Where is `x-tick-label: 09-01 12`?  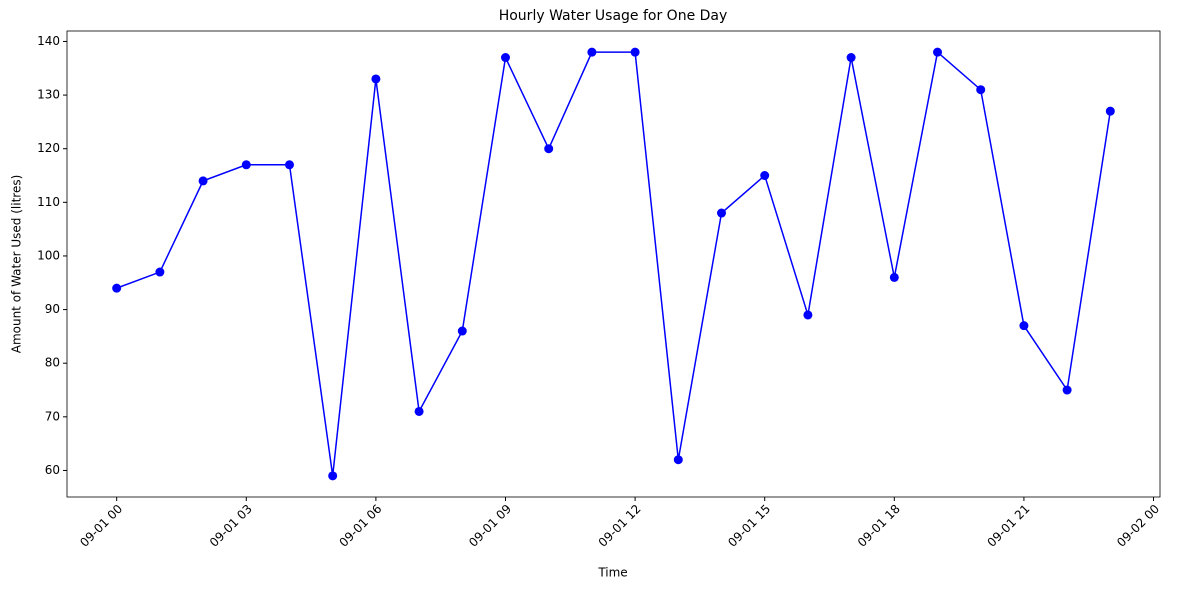
x-tick-label: 09-01 12 is located at coordinates (620, 526).